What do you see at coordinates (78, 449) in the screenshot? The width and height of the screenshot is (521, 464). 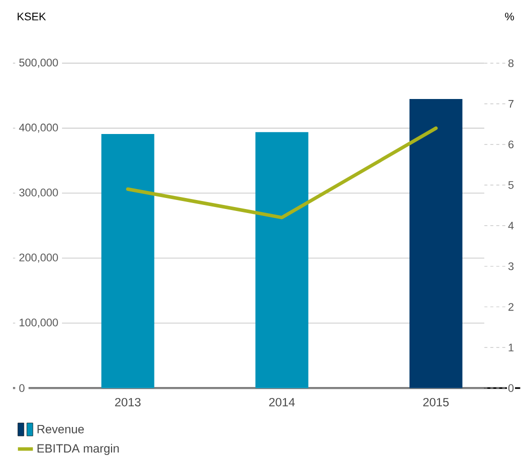 I see `legend-label: EBITDA margin` at bounding box center [78, 449].